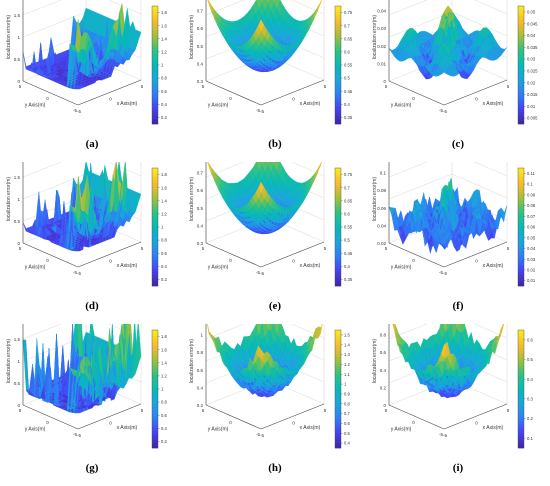 This screenshot has height=486, width=550. I want to click on colorbar-tick-label: 0.11, so click(531, 173).